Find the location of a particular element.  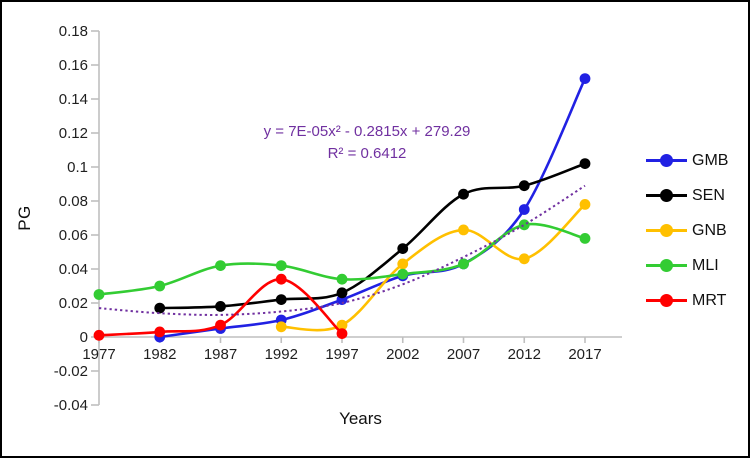

y-tick-label: -0.02 is located at coordinates (71, 371).